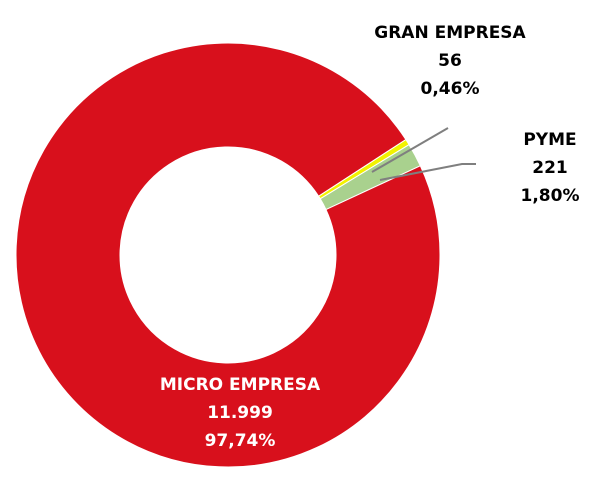  Describe the element at coordinates (550, 196) in the screenshot. I see `percentage-label: 1,80%` at that location.